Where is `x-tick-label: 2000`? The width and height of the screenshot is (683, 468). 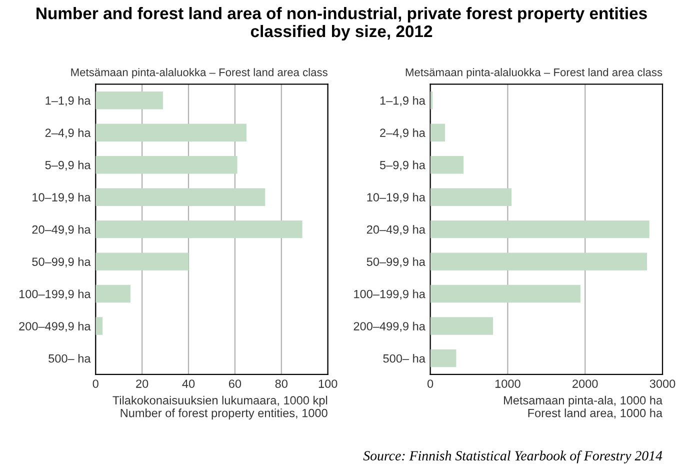
x-tick-label: 2000 is located at coordinates (585, 384).